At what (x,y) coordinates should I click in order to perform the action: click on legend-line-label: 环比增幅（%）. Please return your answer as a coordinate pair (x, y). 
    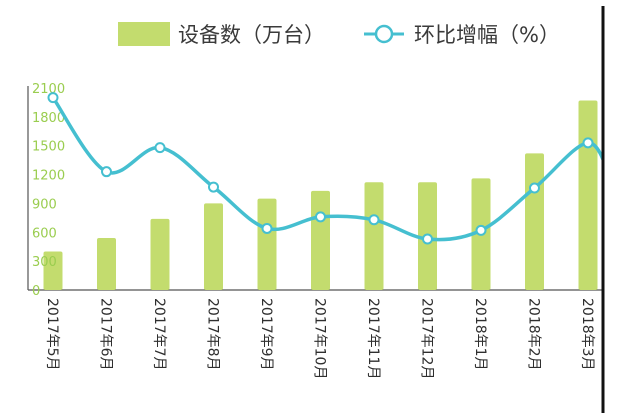
    Looking at the image, I should click on (487, 35).